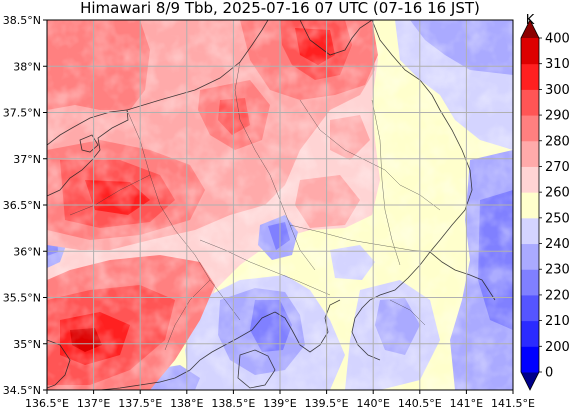 This screenshot has height=409, width=571. I want to click on colorbar-extension-high, so click(530, 29).